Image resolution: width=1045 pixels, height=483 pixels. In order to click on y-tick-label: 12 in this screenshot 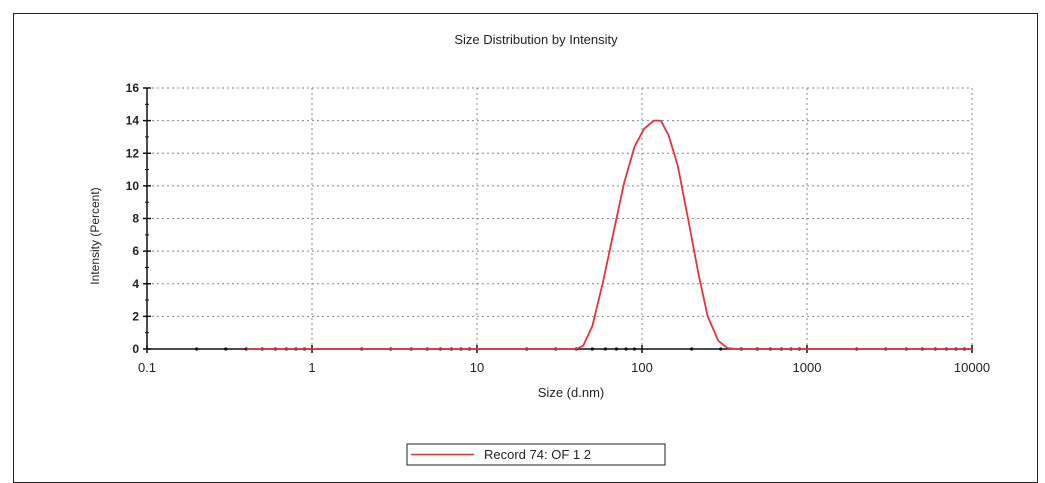, I will do `click(133, 153)`.